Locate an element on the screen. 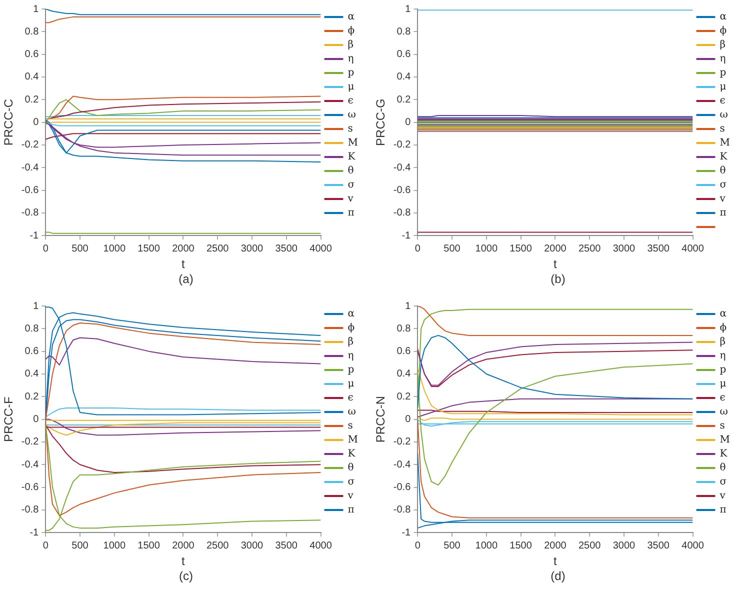 The image size is (744, 595). x-tick-label: 4000 is located at coordinates (321, 546).